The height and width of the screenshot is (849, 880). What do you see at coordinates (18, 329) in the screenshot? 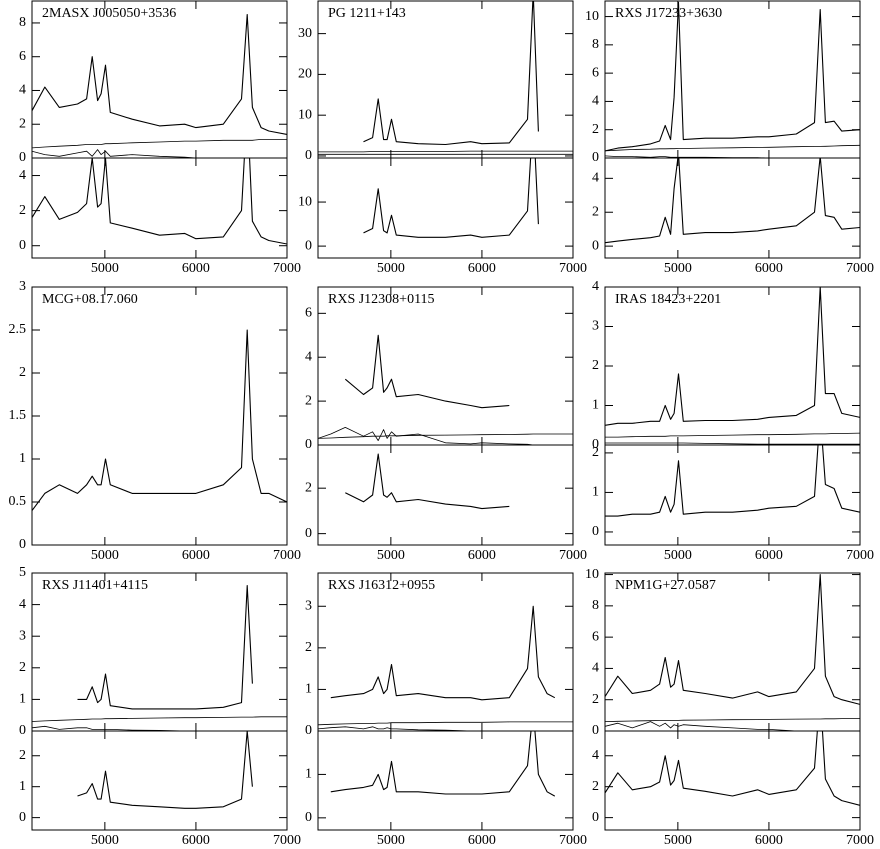
I see `y-tick-label: 2.5` at bounding box center [18, 329].